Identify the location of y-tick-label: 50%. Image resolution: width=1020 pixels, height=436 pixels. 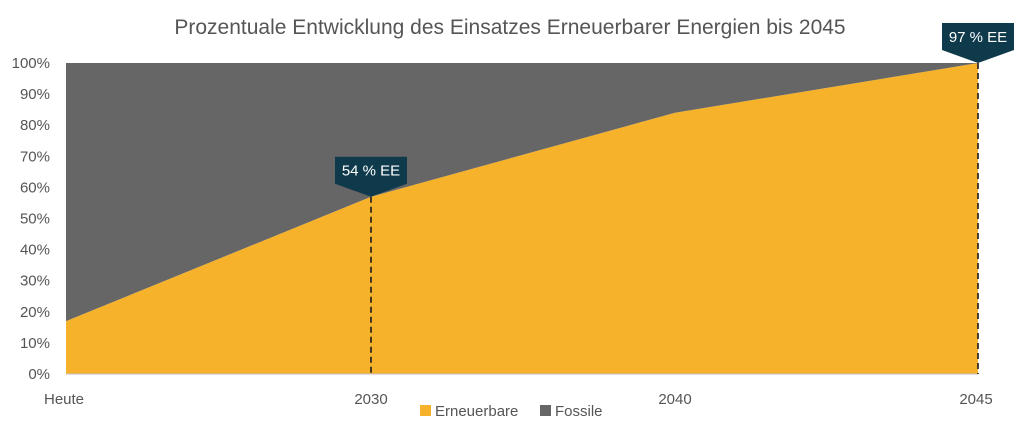
(35, 219).